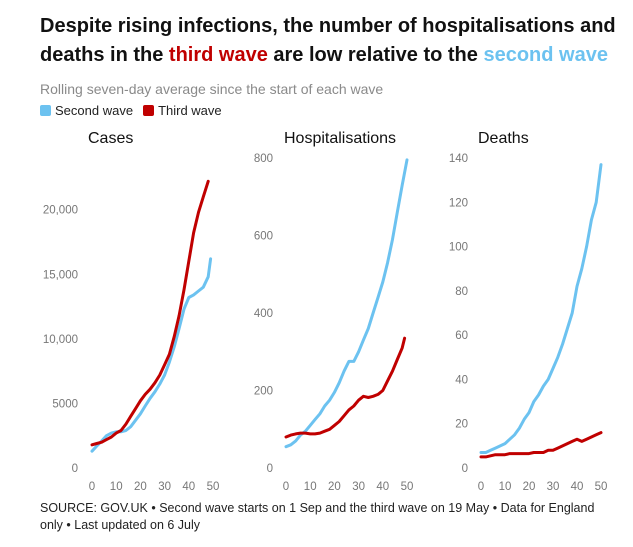 This screenshot has width=633, height=547. What do you see at coordinates (461, 380) in the screenshot?
I see `y-tick-label: 40` at bounding box center [461, 380].